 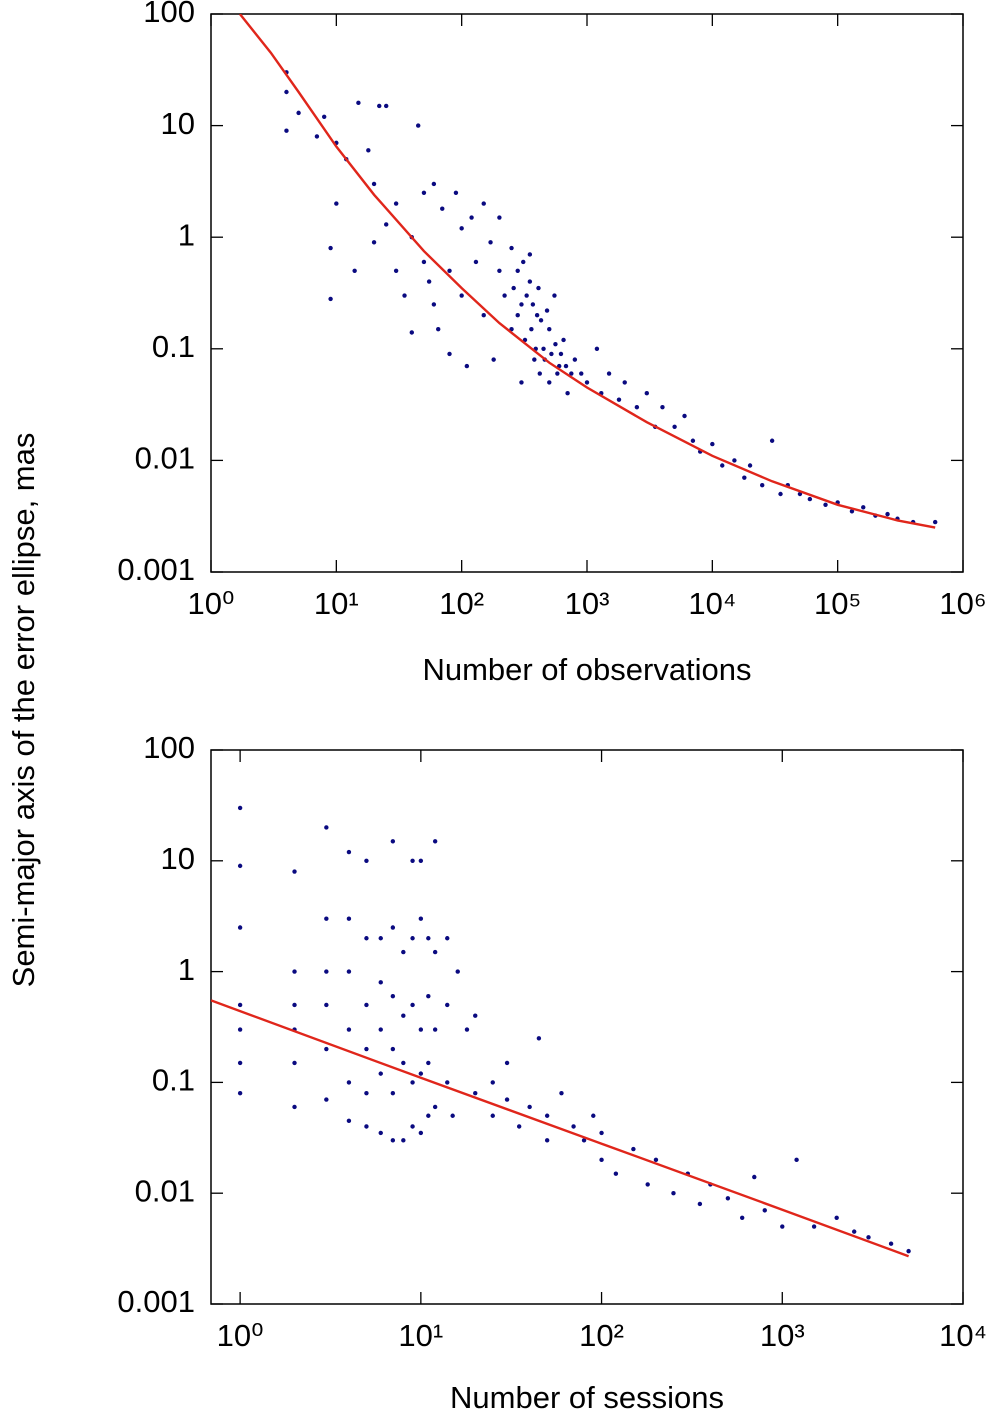 I want to click on x-tick-label: 10¹, so click(x=336, y=603).